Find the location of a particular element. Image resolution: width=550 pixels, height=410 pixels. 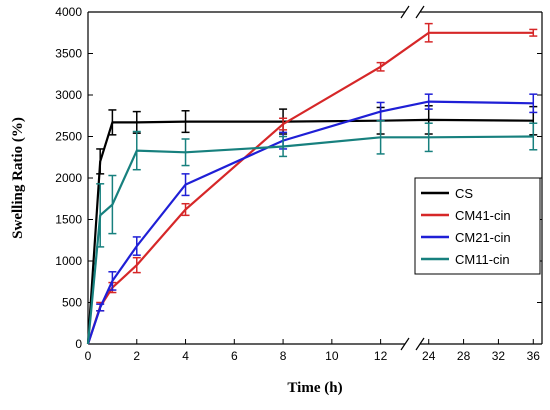

y-axis-title: Swelling Ratio (%) is located at coordinates (18, 178).